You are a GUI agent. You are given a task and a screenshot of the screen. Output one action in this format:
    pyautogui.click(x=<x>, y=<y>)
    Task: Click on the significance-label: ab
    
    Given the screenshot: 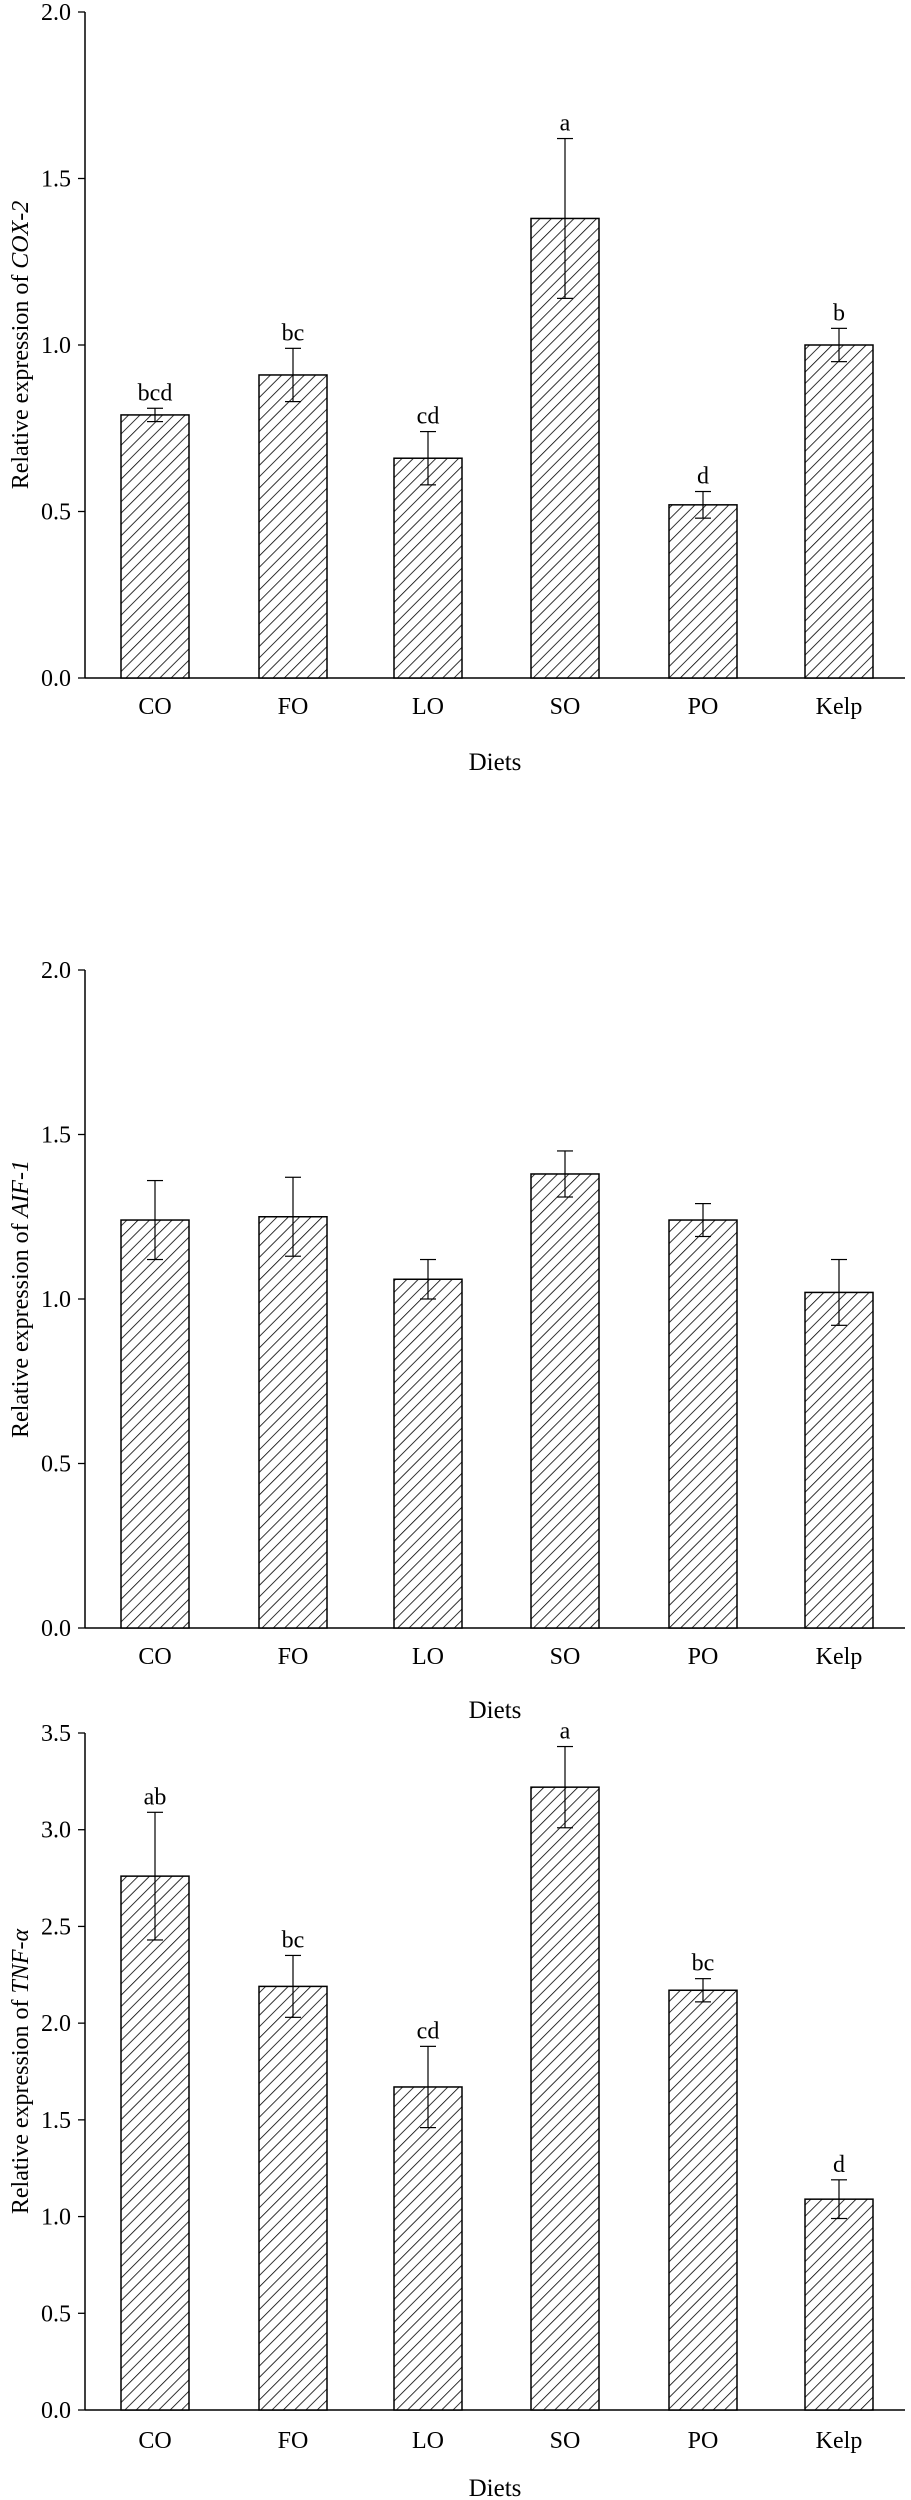 What is the action you would take?
    pyautogui.click(x=155, y=1797)
    